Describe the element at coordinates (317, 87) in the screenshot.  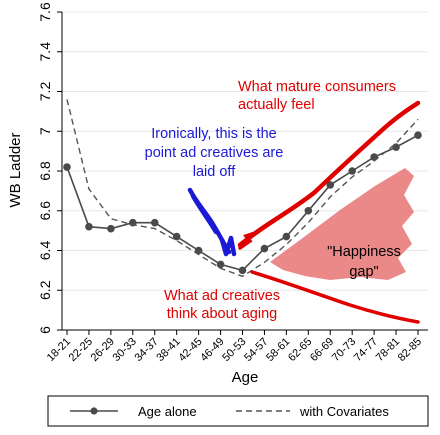
I see `annotation-red-top-line-0: What mature consumers` at that location.